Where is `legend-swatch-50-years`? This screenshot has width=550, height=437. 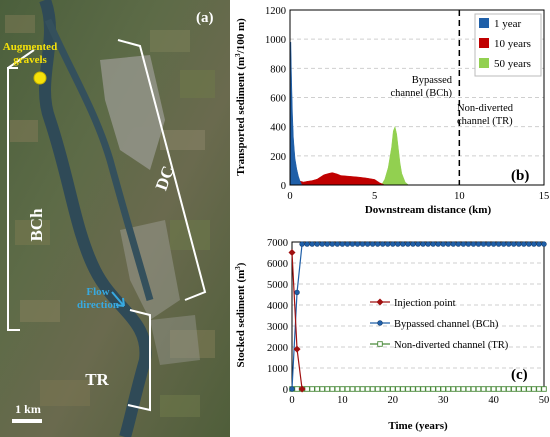
legend-swatch-50-years is located at coordinates (484, 63).